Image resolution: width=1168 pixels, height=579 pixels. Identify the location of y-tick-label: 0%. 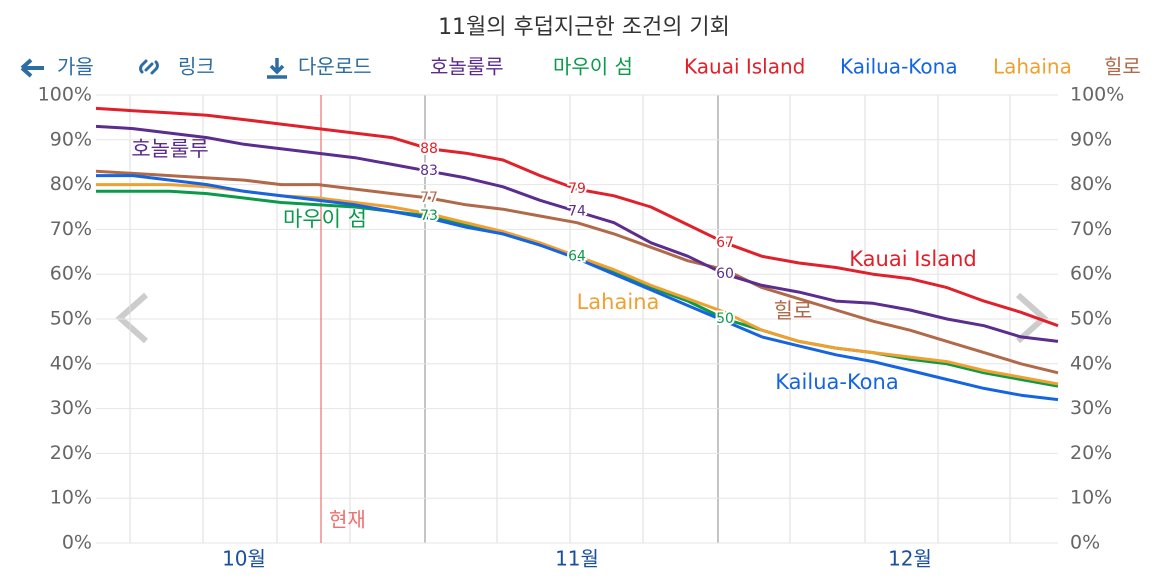
(77, 543).